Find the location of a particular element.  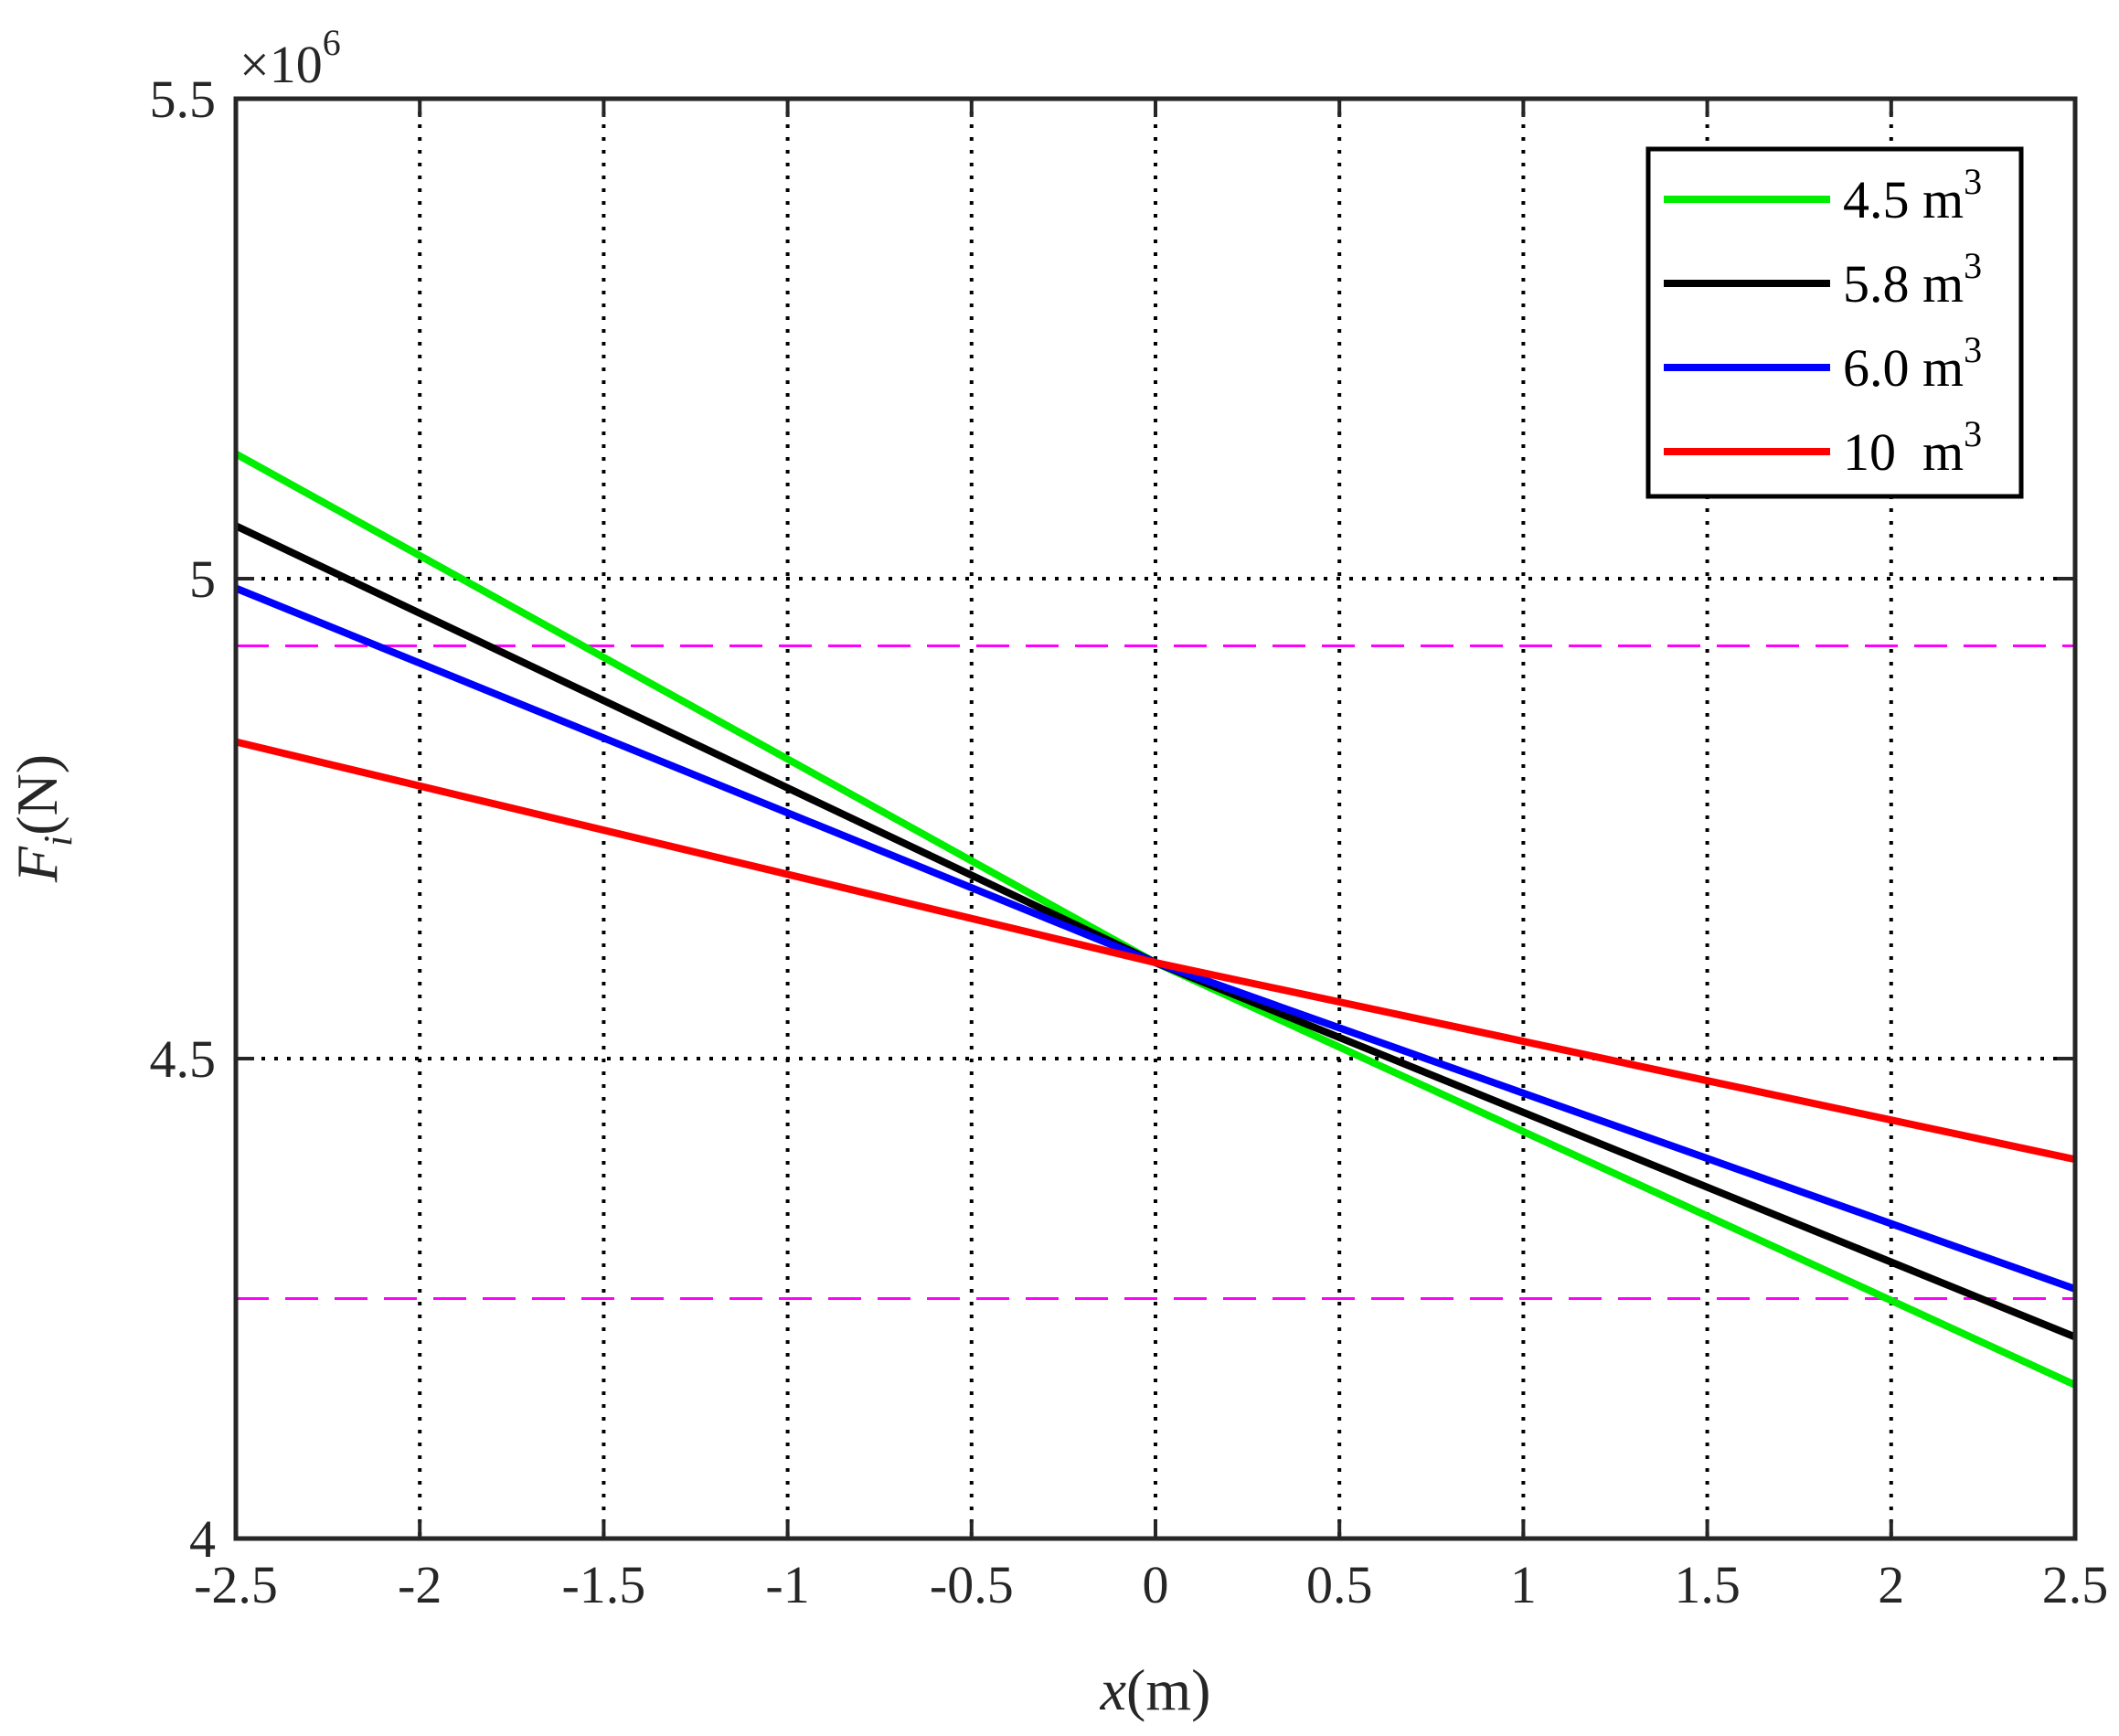

x-tick-label: -0.5 is located at coordinates (972, 1585).